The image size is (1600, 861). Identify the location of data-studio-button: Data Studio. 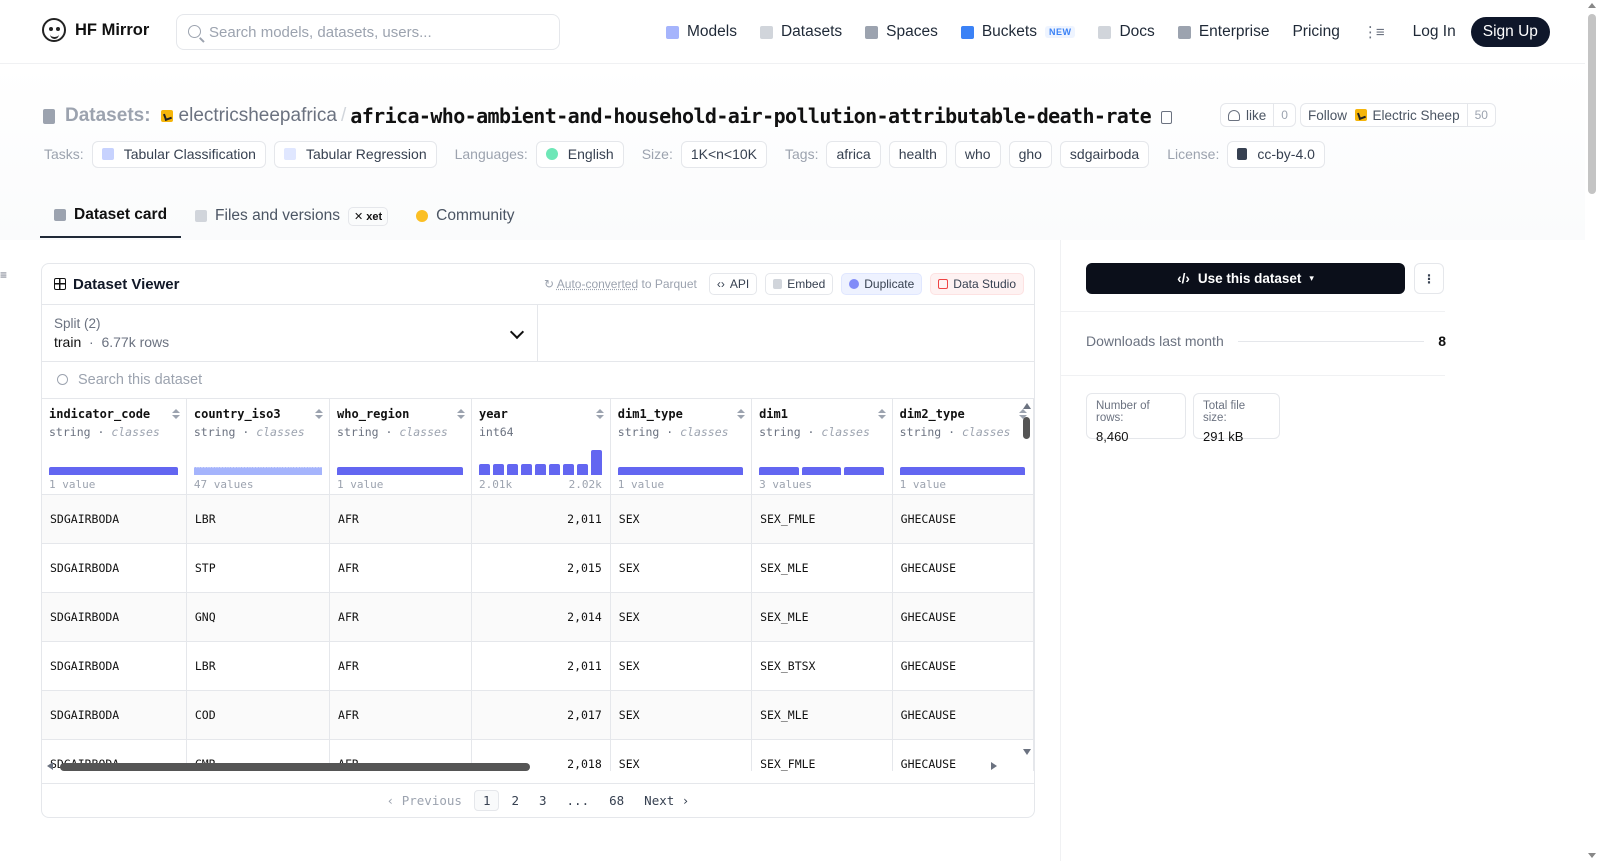
(977, 284).